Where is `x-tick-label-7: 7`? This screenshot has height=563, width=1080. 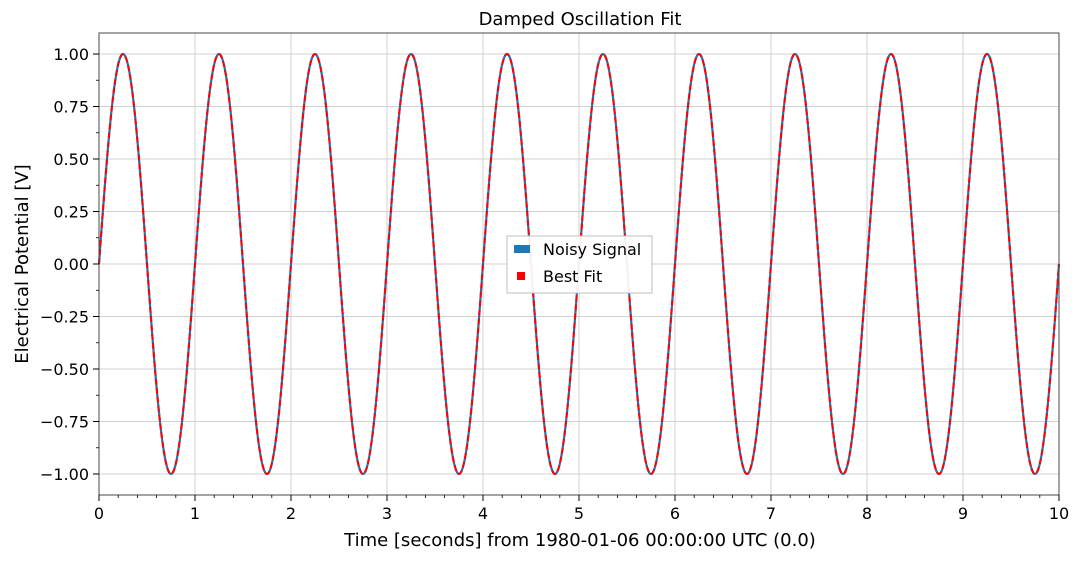 x-tick-label-7: 7 is located at coordinates (771, 513).